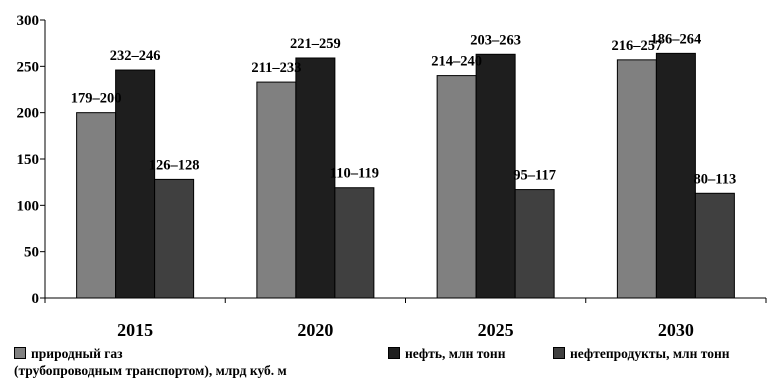 Image resolution: width=767 pixels, height=387 pixels. I want to click on legend-item-products: нефтепродукты, млн тонн, so click(641, 353).